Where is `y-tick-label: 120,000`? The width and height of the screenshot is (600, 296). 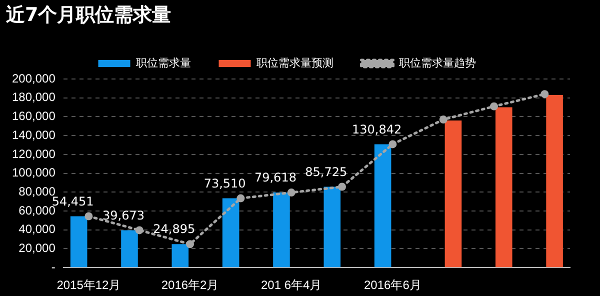 y-tick-label: 120,000 is located at coordinates (34, 153).